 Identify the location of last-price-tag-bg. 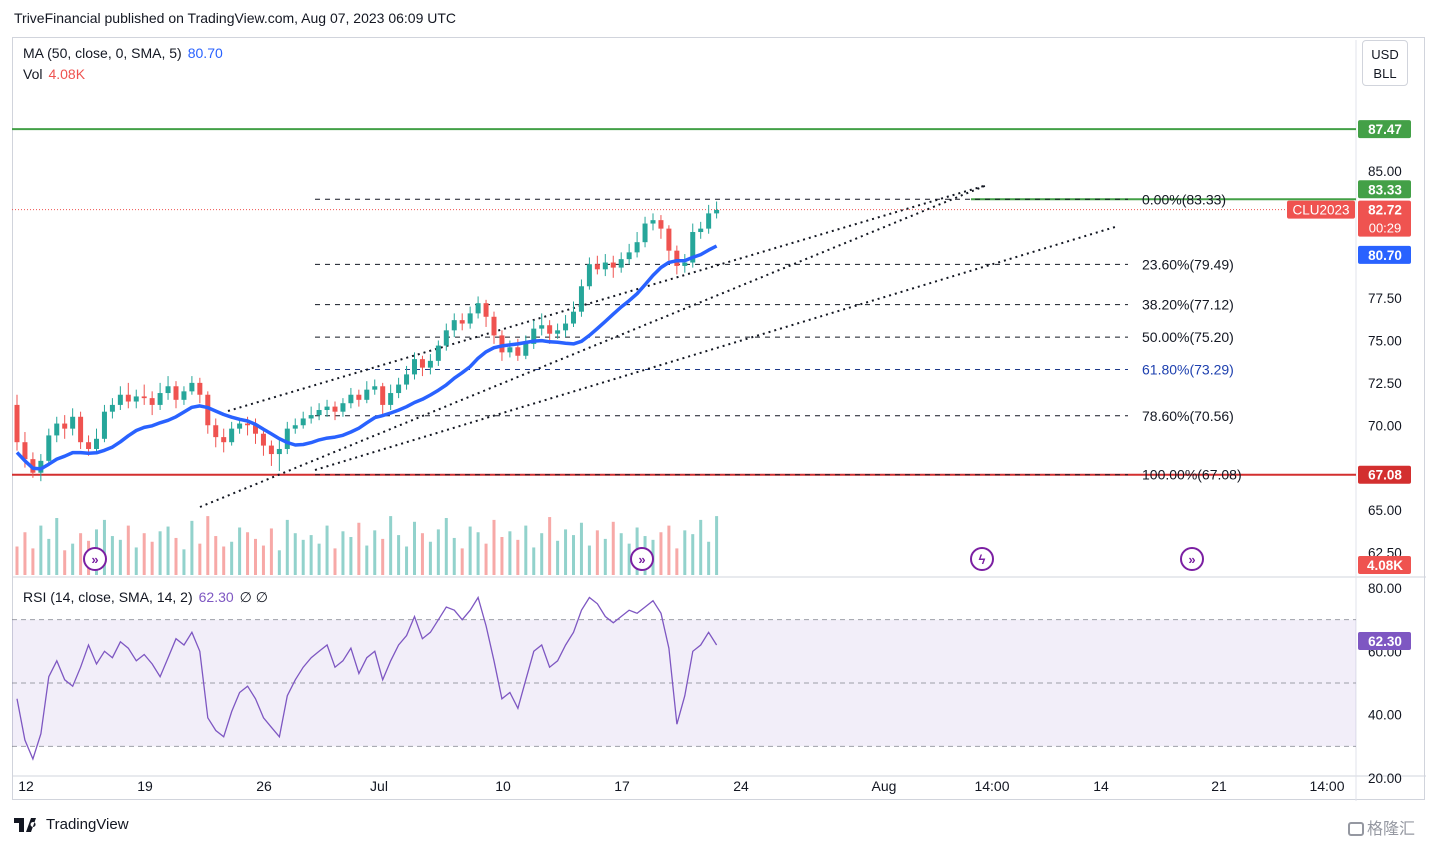
(1384, 218).